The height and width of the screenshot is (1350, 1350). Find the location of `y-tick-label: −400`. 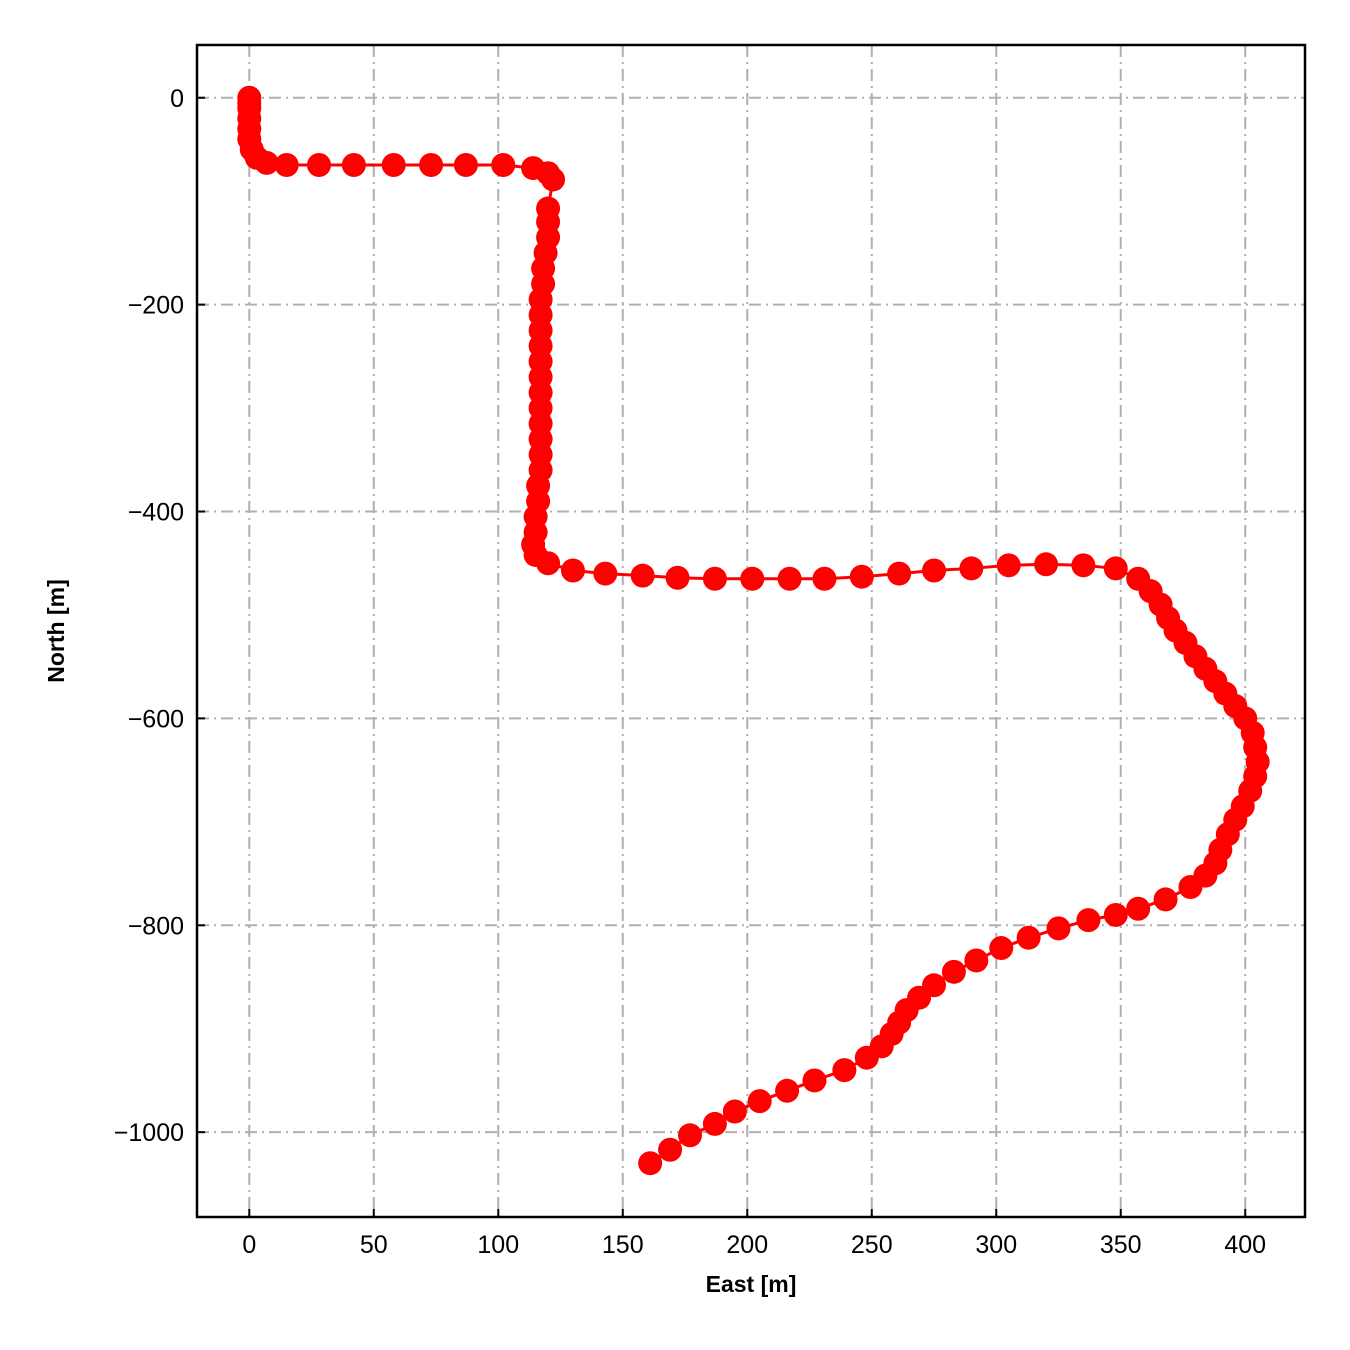

y-tick-label: −400 is located at coordinates (156, 513).